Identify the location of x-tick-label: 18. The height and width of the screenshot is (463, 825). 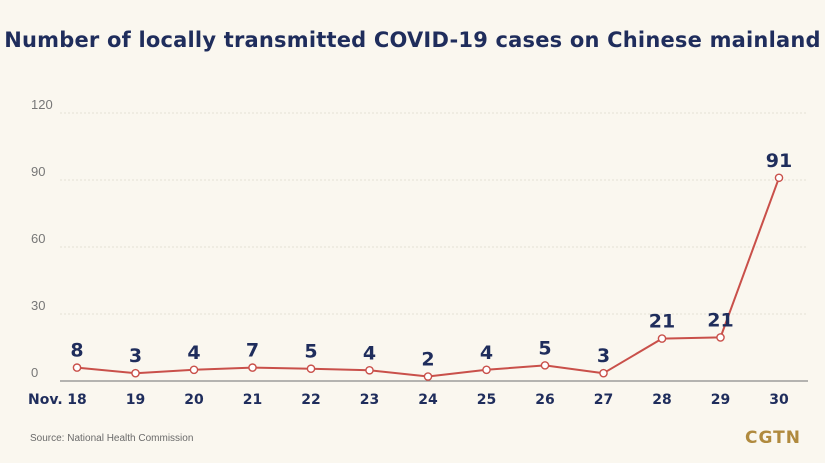
(76, 400).